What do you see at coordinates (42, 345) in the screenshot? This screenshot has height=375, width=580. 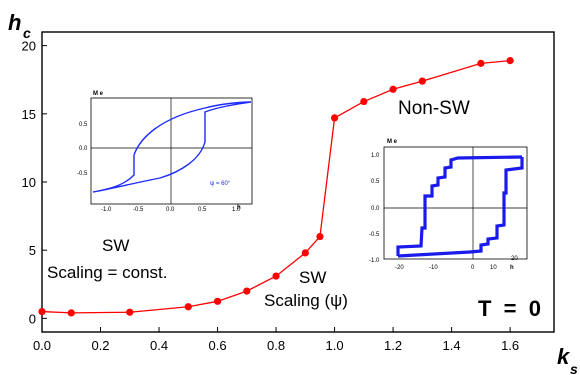 I see `x-tick-label: 0.0` at bounding box center [42, 345].